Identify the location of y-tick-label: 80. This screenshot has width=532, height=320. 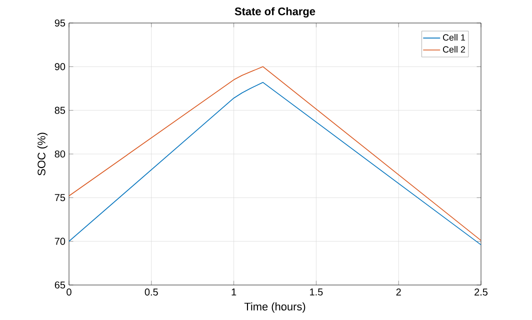
(60, 154).